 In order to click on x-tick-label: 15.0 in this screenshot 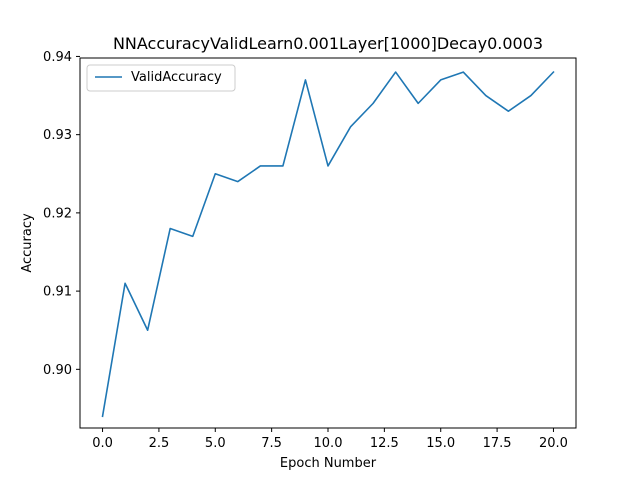, I will do `click(440, 443)`.